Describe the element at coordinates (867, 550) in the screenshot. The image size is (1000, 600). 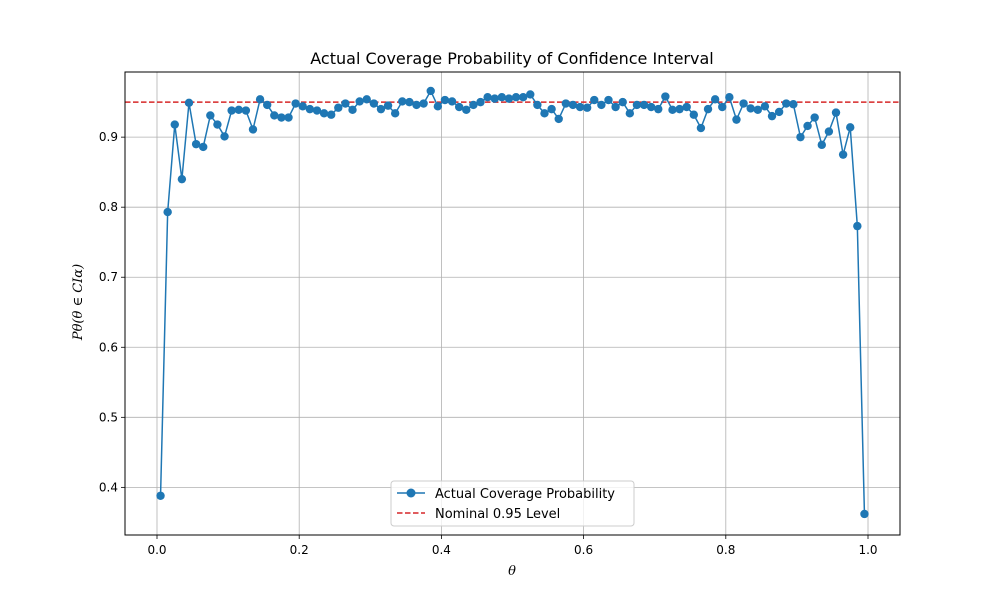
I see `x-tick-label: 1.0` at that location.